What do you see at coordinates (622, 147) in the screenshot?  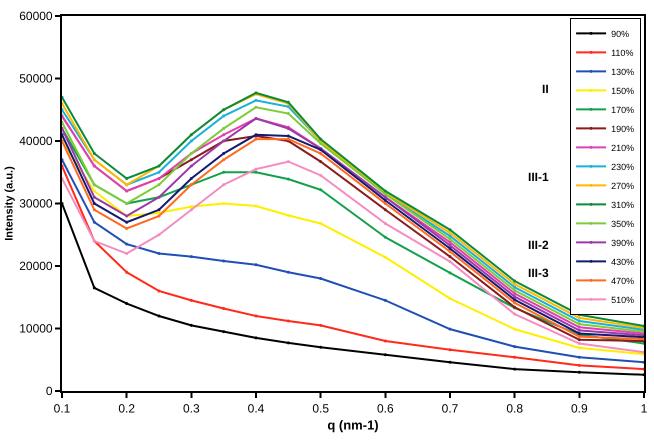 I see `legend-label: 210%` at bounding box center [622, 147].